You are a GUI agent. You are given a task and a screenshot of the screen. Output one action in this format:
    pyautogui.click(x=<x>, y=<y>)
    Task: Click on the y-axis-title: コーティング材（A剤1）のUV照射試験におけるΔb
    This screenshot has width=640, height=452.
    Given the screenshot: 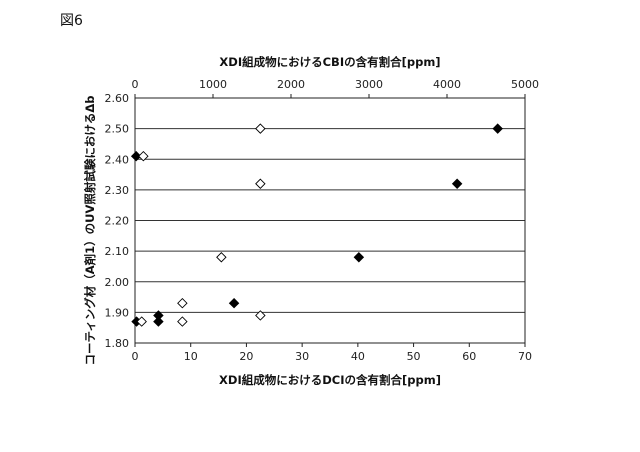 What is the action you would take?
    pyautogui.click(x=90, y=230)
    